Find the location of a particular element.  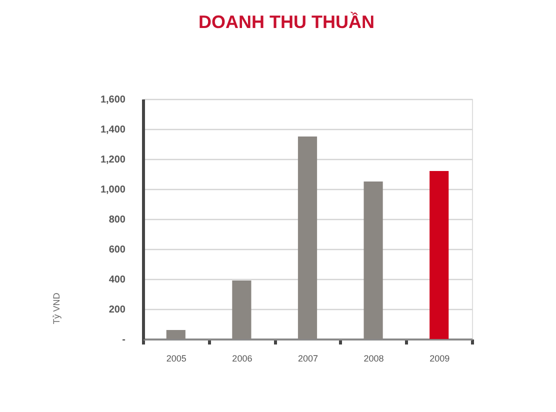

y-tick-label: 600 is located at coordinates (117, 250).